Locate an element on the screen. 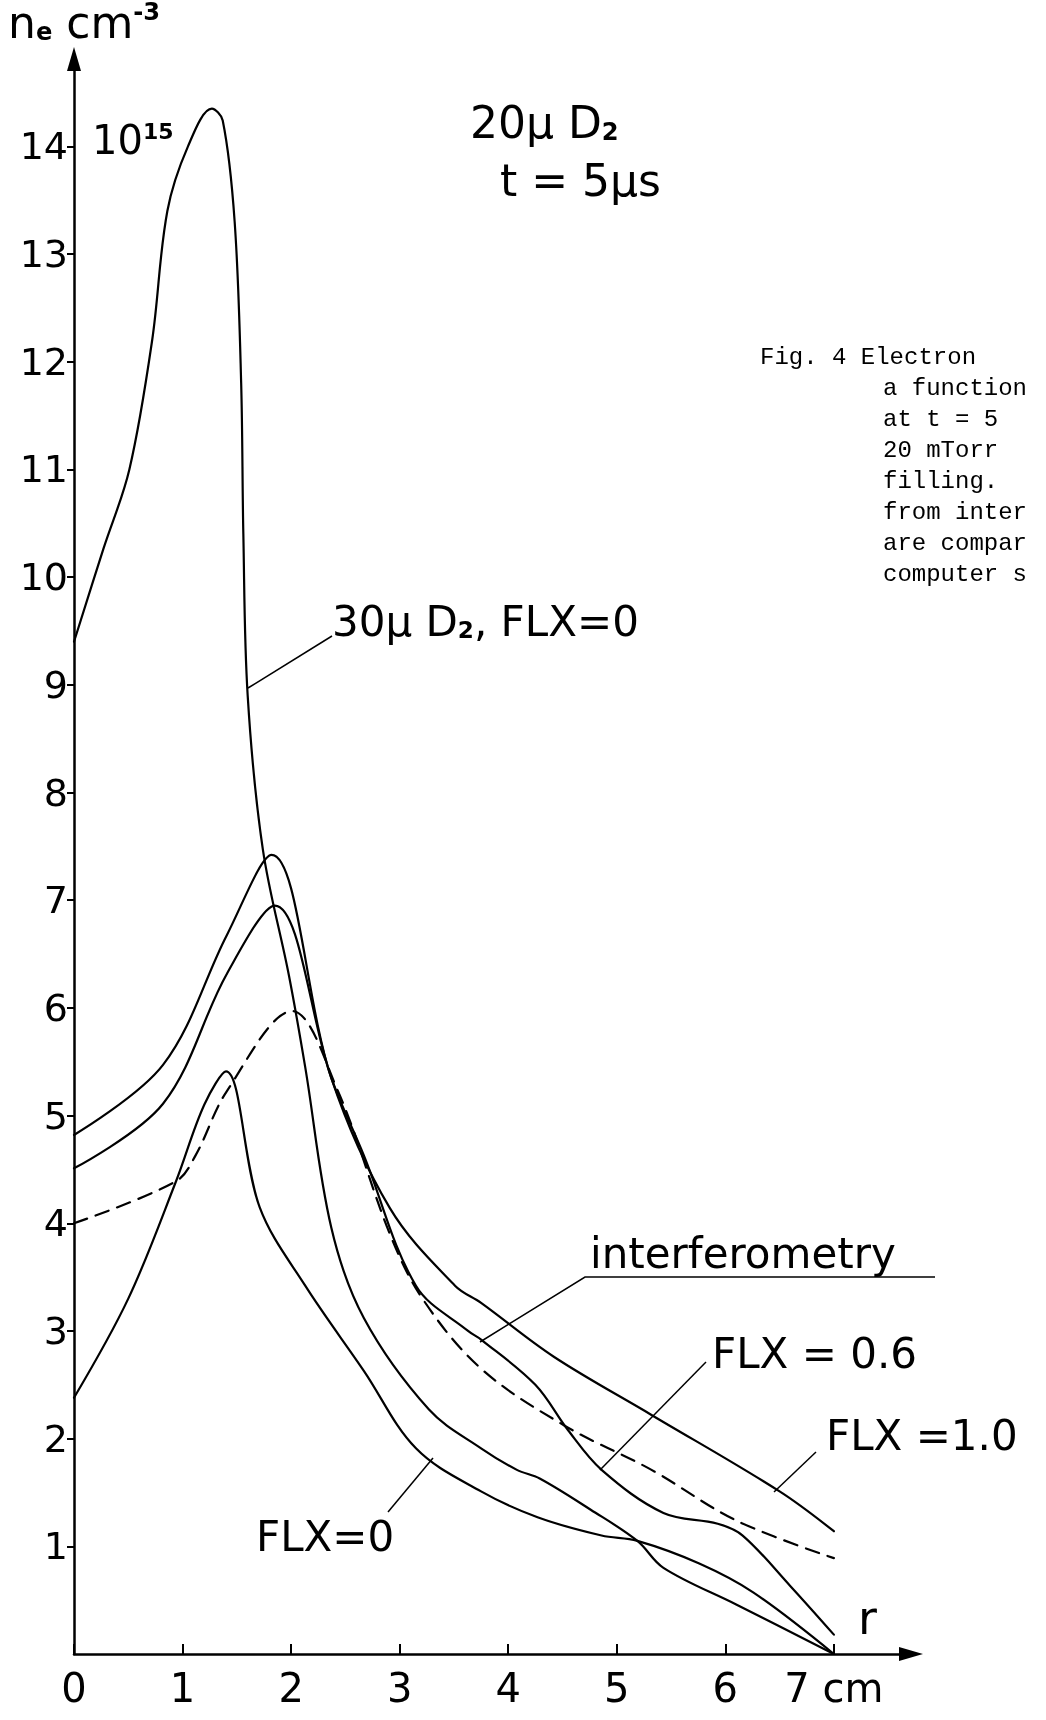  annotation: Fig. 4 Electron is located at coordinates (868, 357).